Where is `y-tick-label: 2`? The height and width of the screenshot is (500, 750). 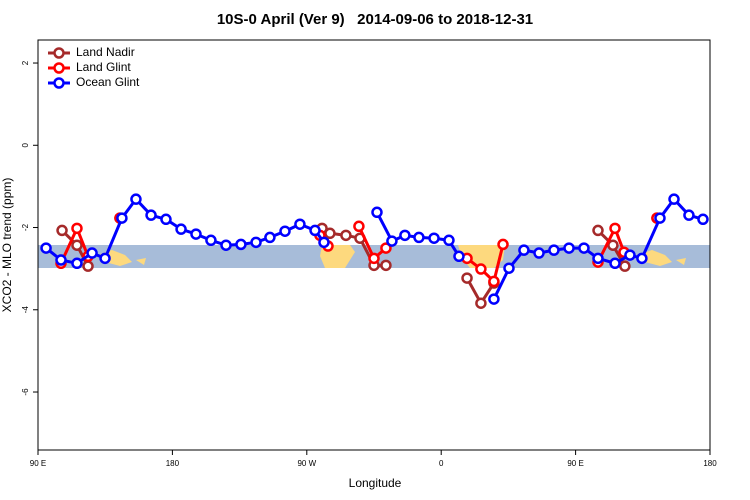 y-tick-label: 2 is located at coordinates (25, 62).